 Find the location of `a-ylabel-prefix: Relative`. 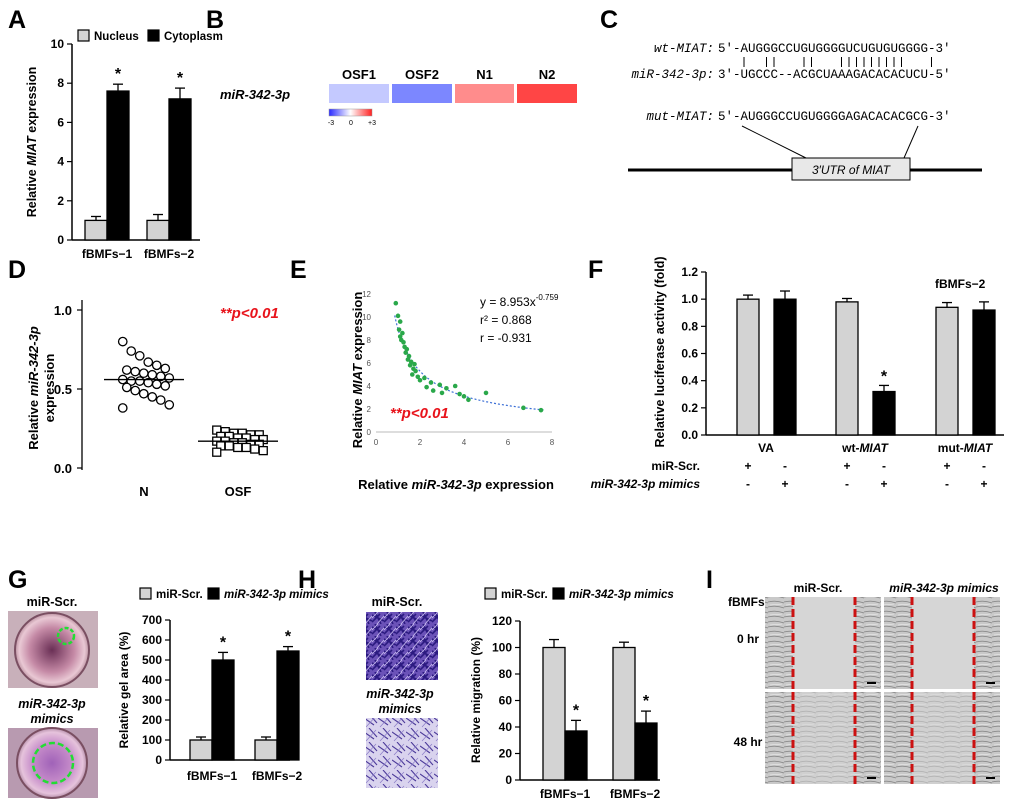

a-ylabel-prefix: Relative is located at coordinates (32, 191).